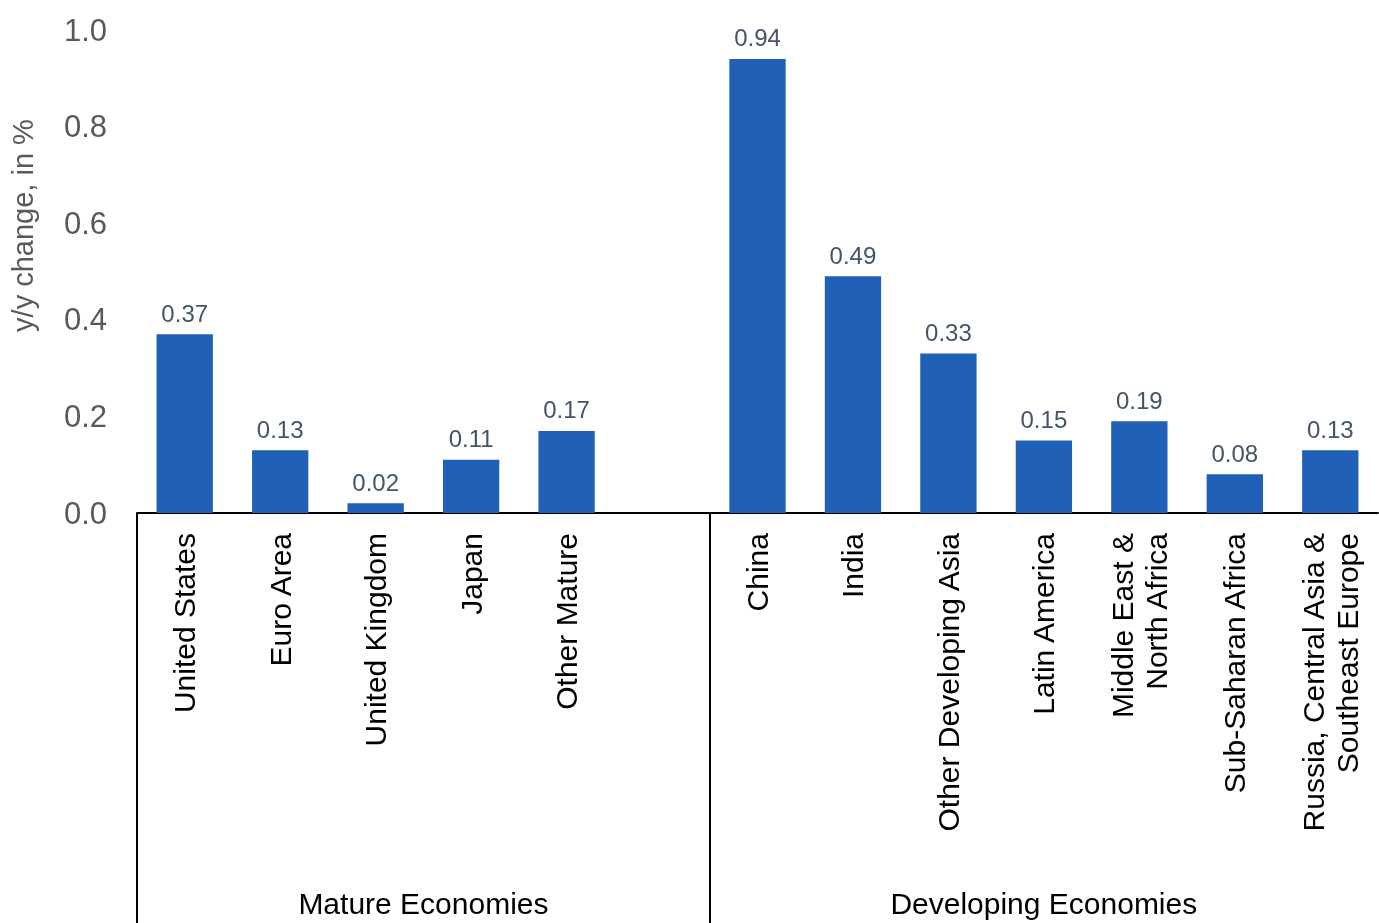 The image size is (1379, 923). I want to click on x-tick-label: Euro Area, so click(280, 599).